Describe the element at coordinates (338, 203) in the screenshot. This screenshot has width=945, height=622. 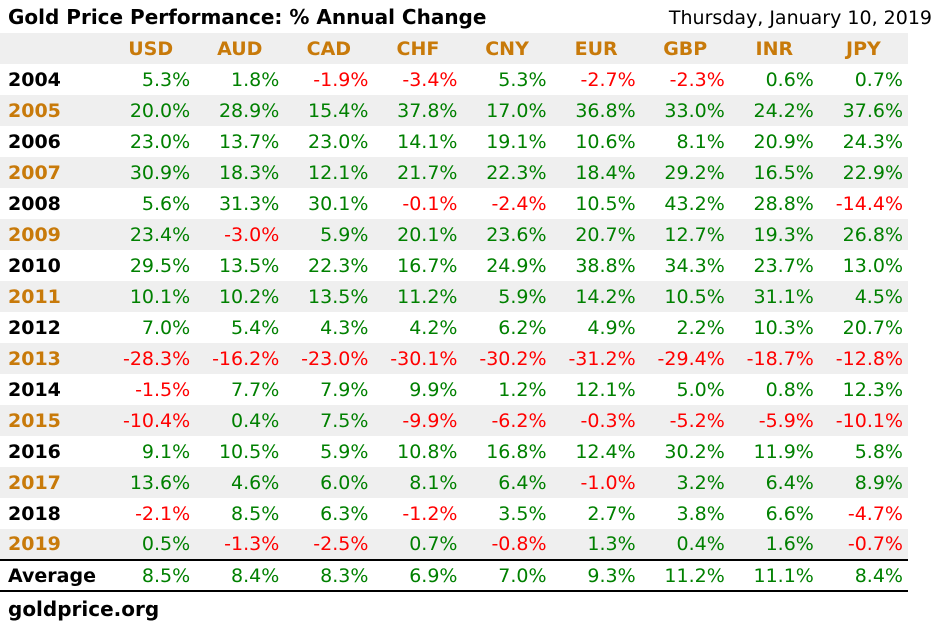
I see `value-cell: 30.1%` at that location.